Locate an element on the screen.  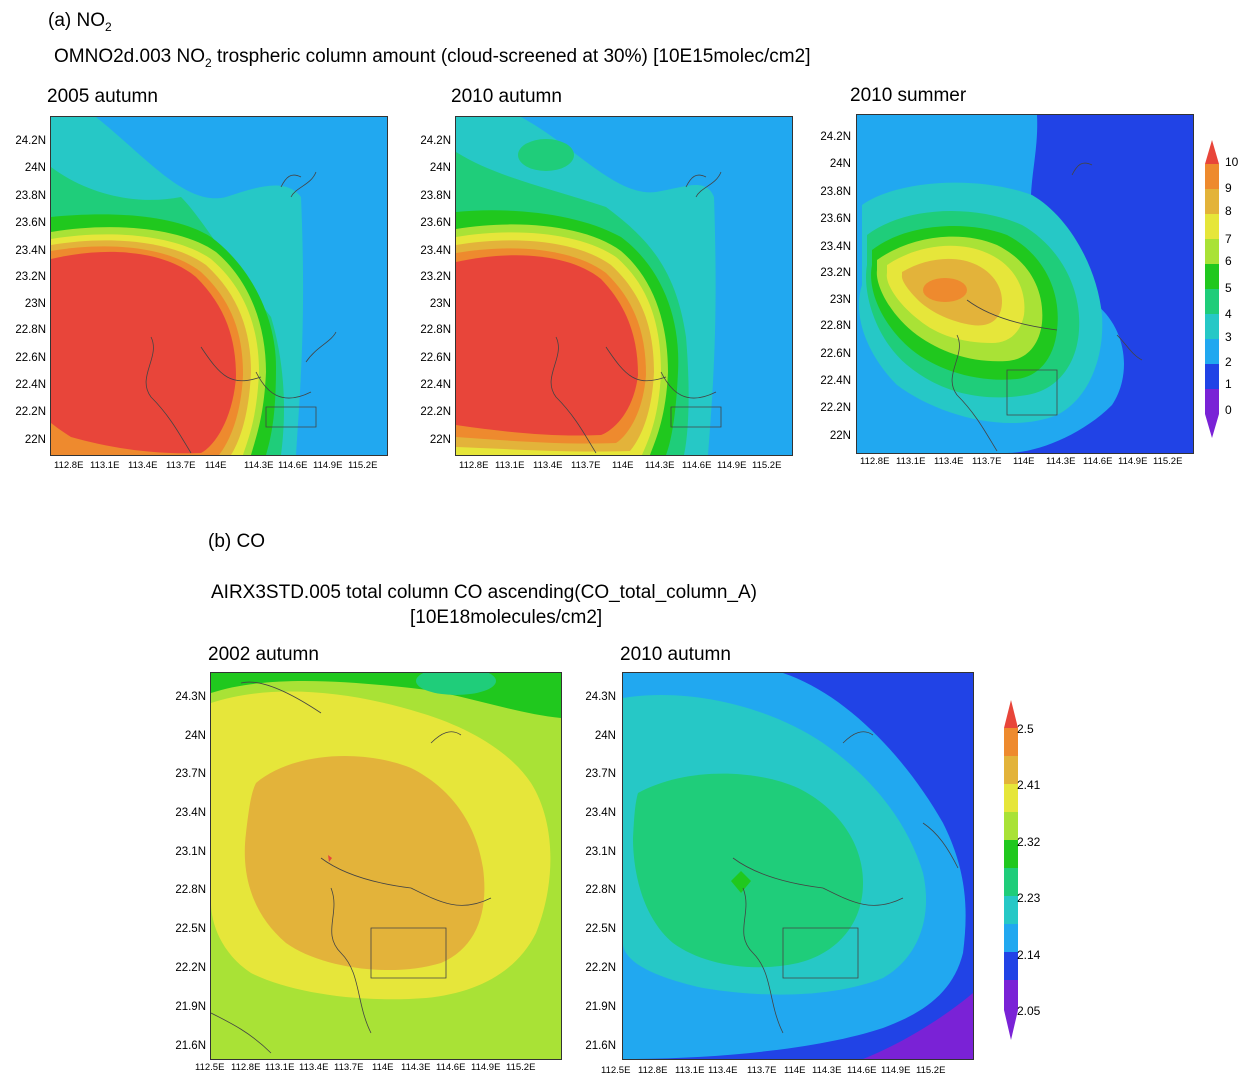
y-tick: 21.6N is located at coordinates (600, 1046).